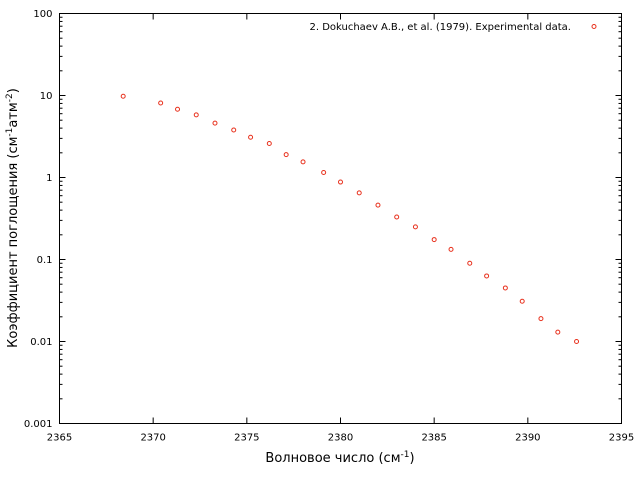  Describe the element at coordinates (59, 438) in the screenshot. I see `x-tick-label: 2365` at that location.